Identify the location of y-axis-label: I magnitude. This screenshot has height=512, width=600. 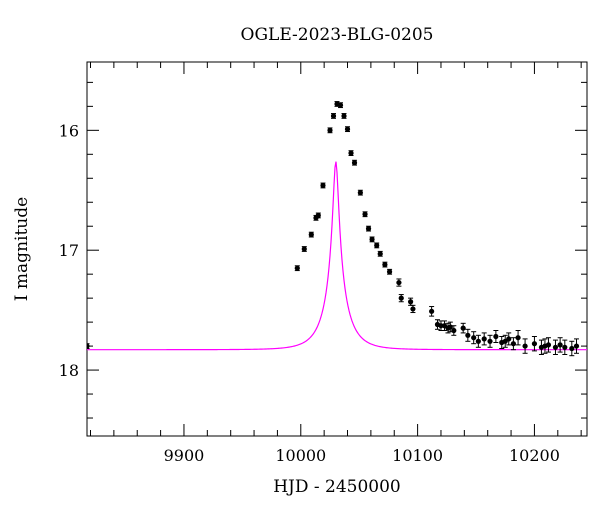
(22, 249).